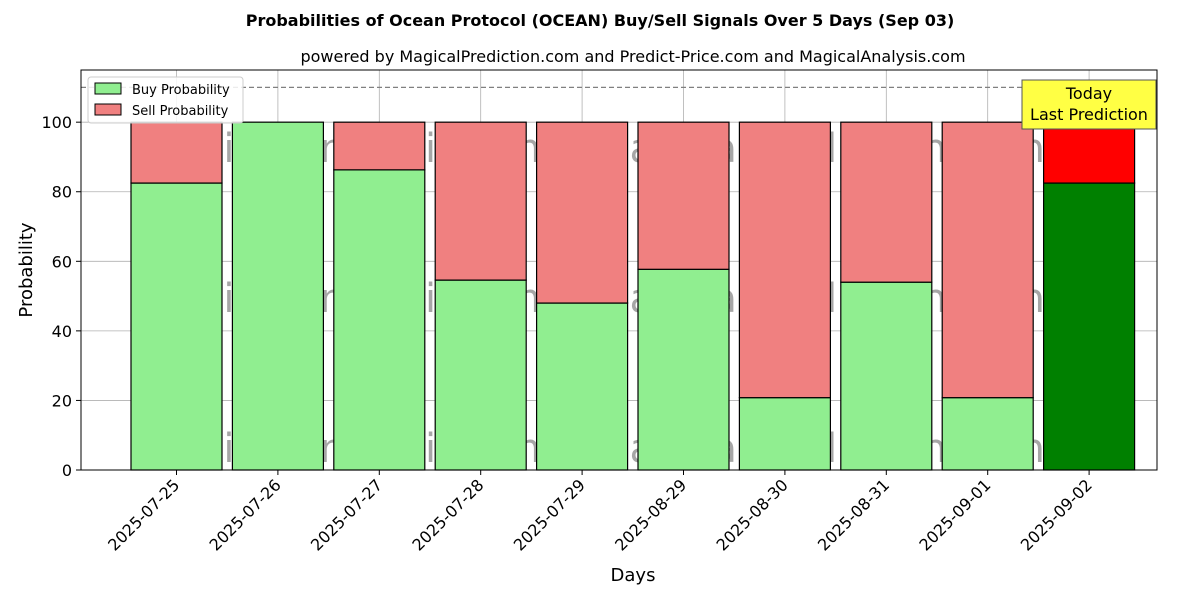  Describe the element at coordinates (108, 109) in the screenshot. I see `legend-swatch-sell` at that location.